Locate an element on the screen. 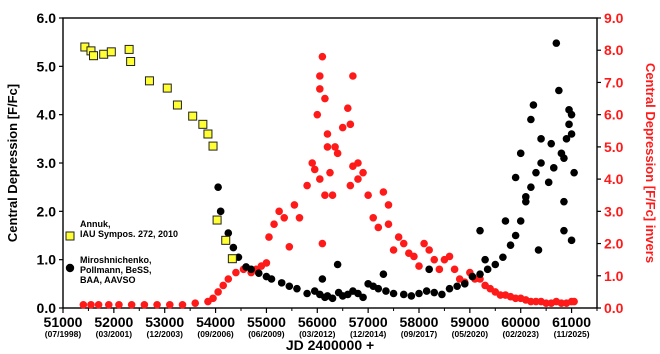 The image size is (660, 354). y-left-tick-label: 6.0 is located at coordinates (47, 18).